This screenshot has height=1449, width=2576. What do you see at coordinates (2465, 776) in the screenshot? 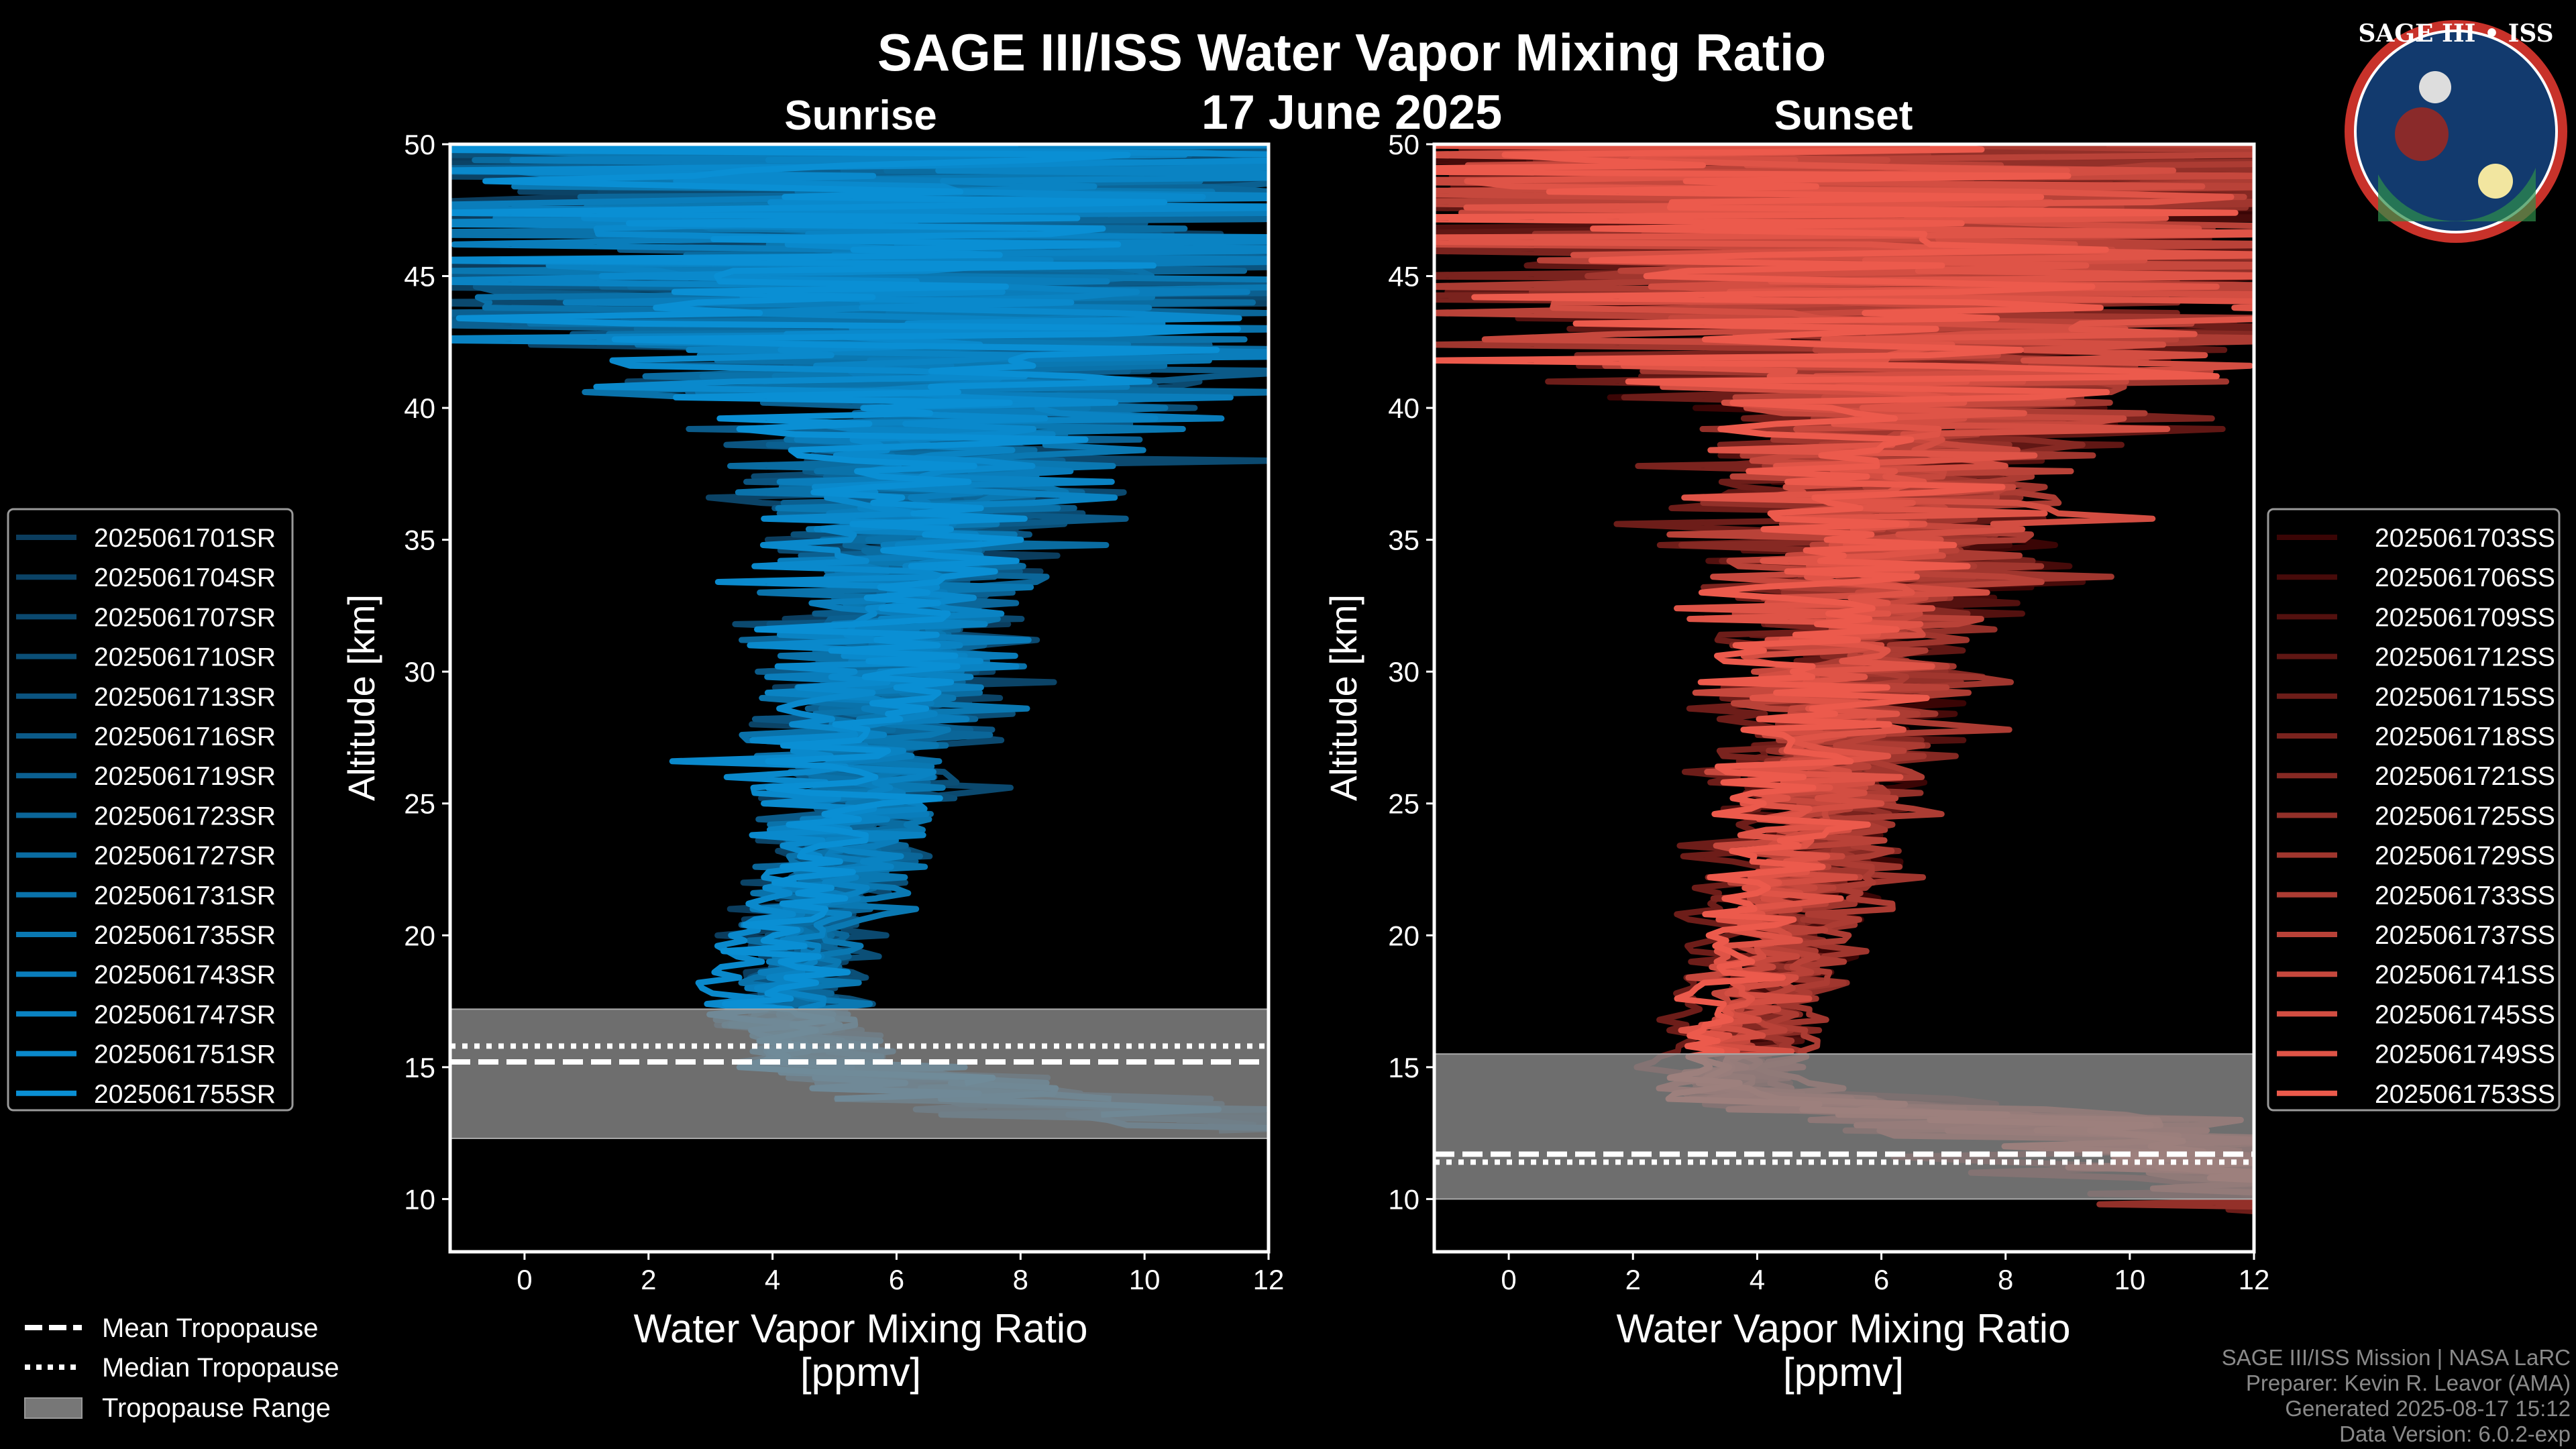
I see `legend-label: 2025061721SS` at bounding box center [2465, 776].